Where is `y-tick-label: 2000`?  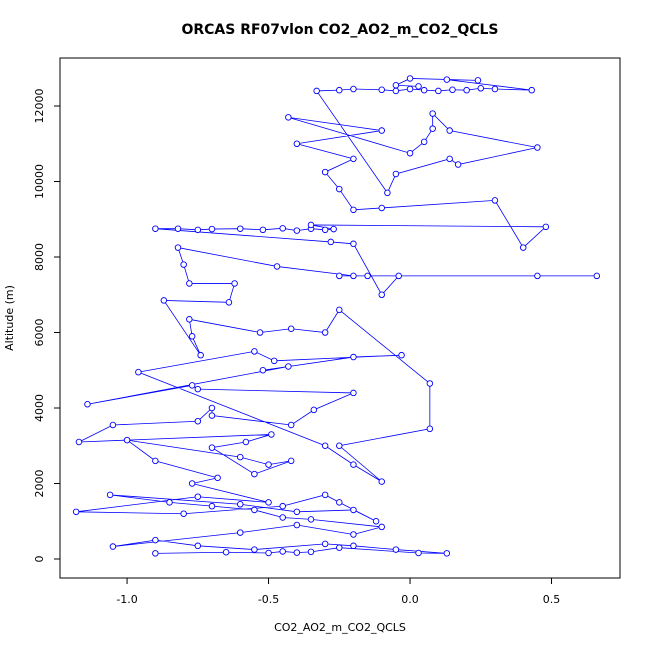
y-tick-label: 2000 is located at coordinates (39, 484).